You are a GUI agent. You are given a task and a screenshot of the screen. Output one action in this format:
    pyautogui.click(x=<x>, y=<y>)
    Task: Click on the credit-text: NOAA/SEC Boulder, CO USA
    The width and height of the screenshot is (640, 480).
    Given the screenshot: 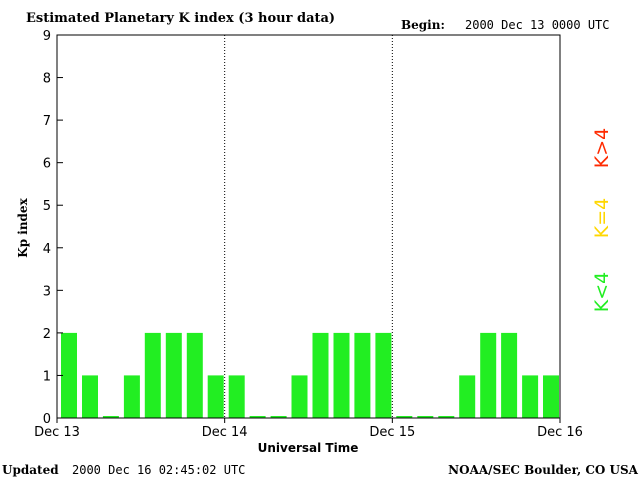 What is the action you would take?
    pyautogui.click(x=543, y=470)
    